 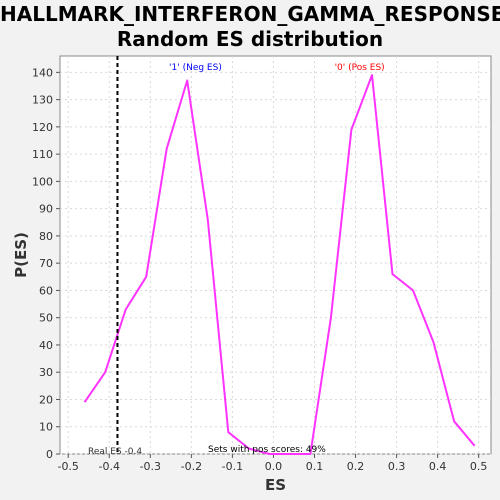 What do you see at coordinates (274, 466) in the screenshot?
I see `x-tick-label: 0.0` at bounding box center [274, 466].